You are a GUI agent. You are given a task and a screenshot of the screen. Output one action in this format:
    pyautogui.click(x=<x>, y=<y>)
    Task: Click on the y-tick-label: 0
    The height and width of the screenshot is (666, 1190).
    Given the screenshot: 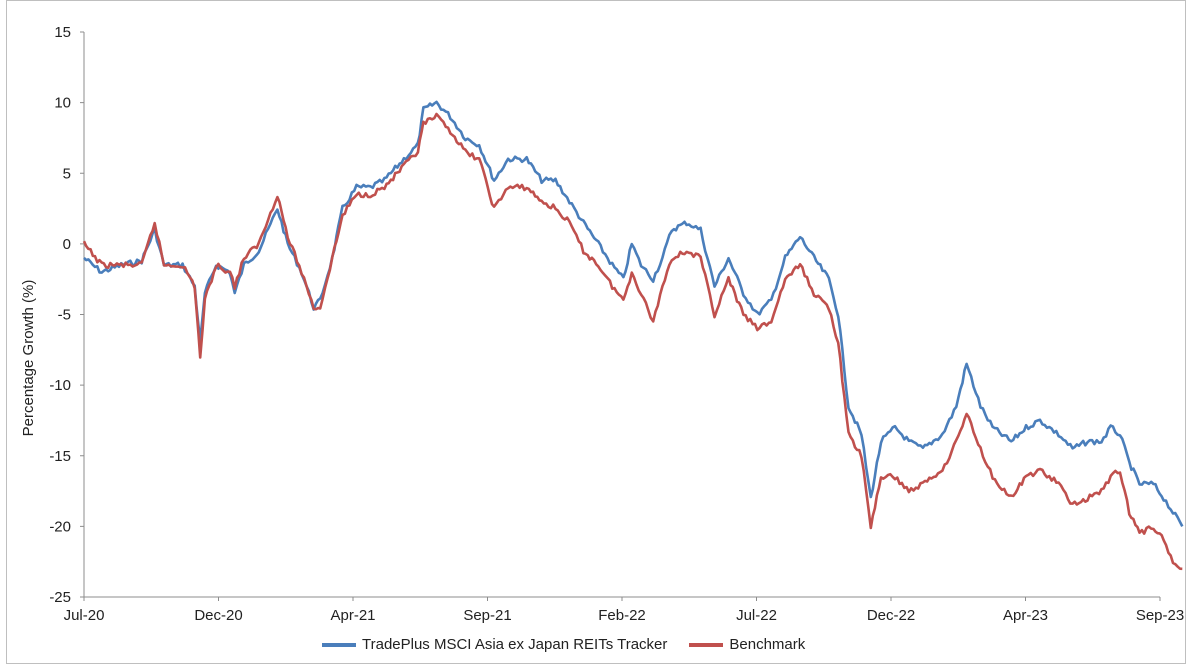 What is the action you would take?
    pyautogui.click(x=67, y=244)
    